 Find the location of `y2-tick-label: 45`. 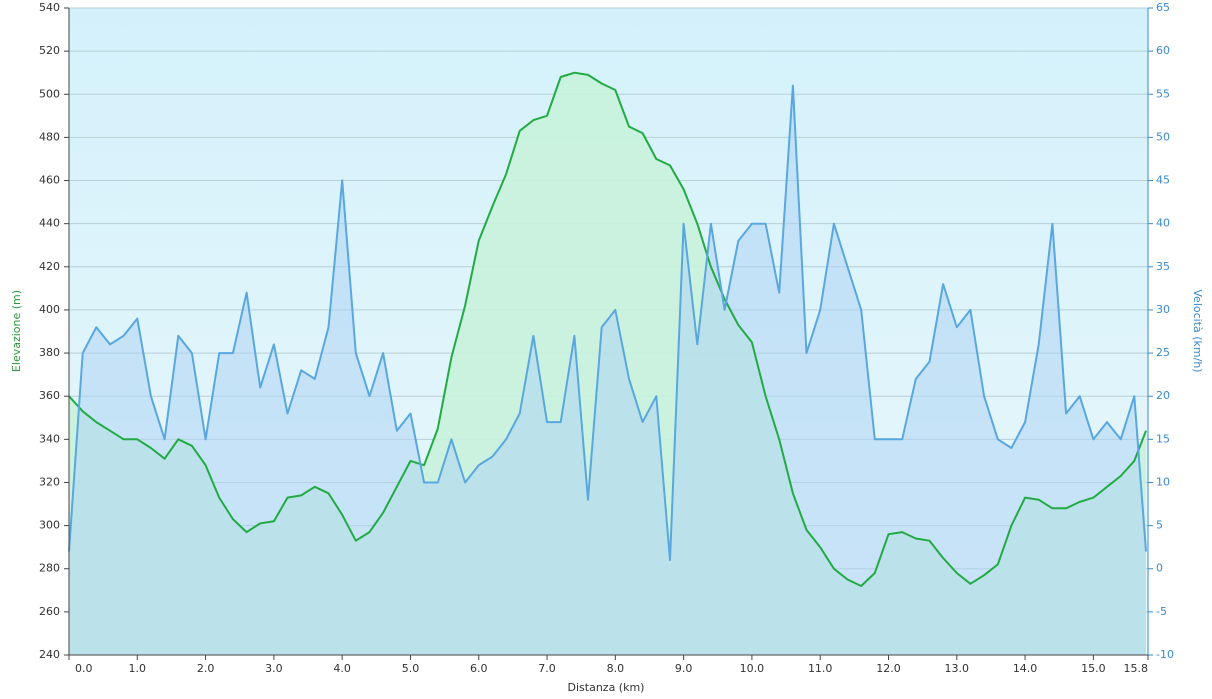

y2-tick-label: 45 is located at coordinates (1163, 180).